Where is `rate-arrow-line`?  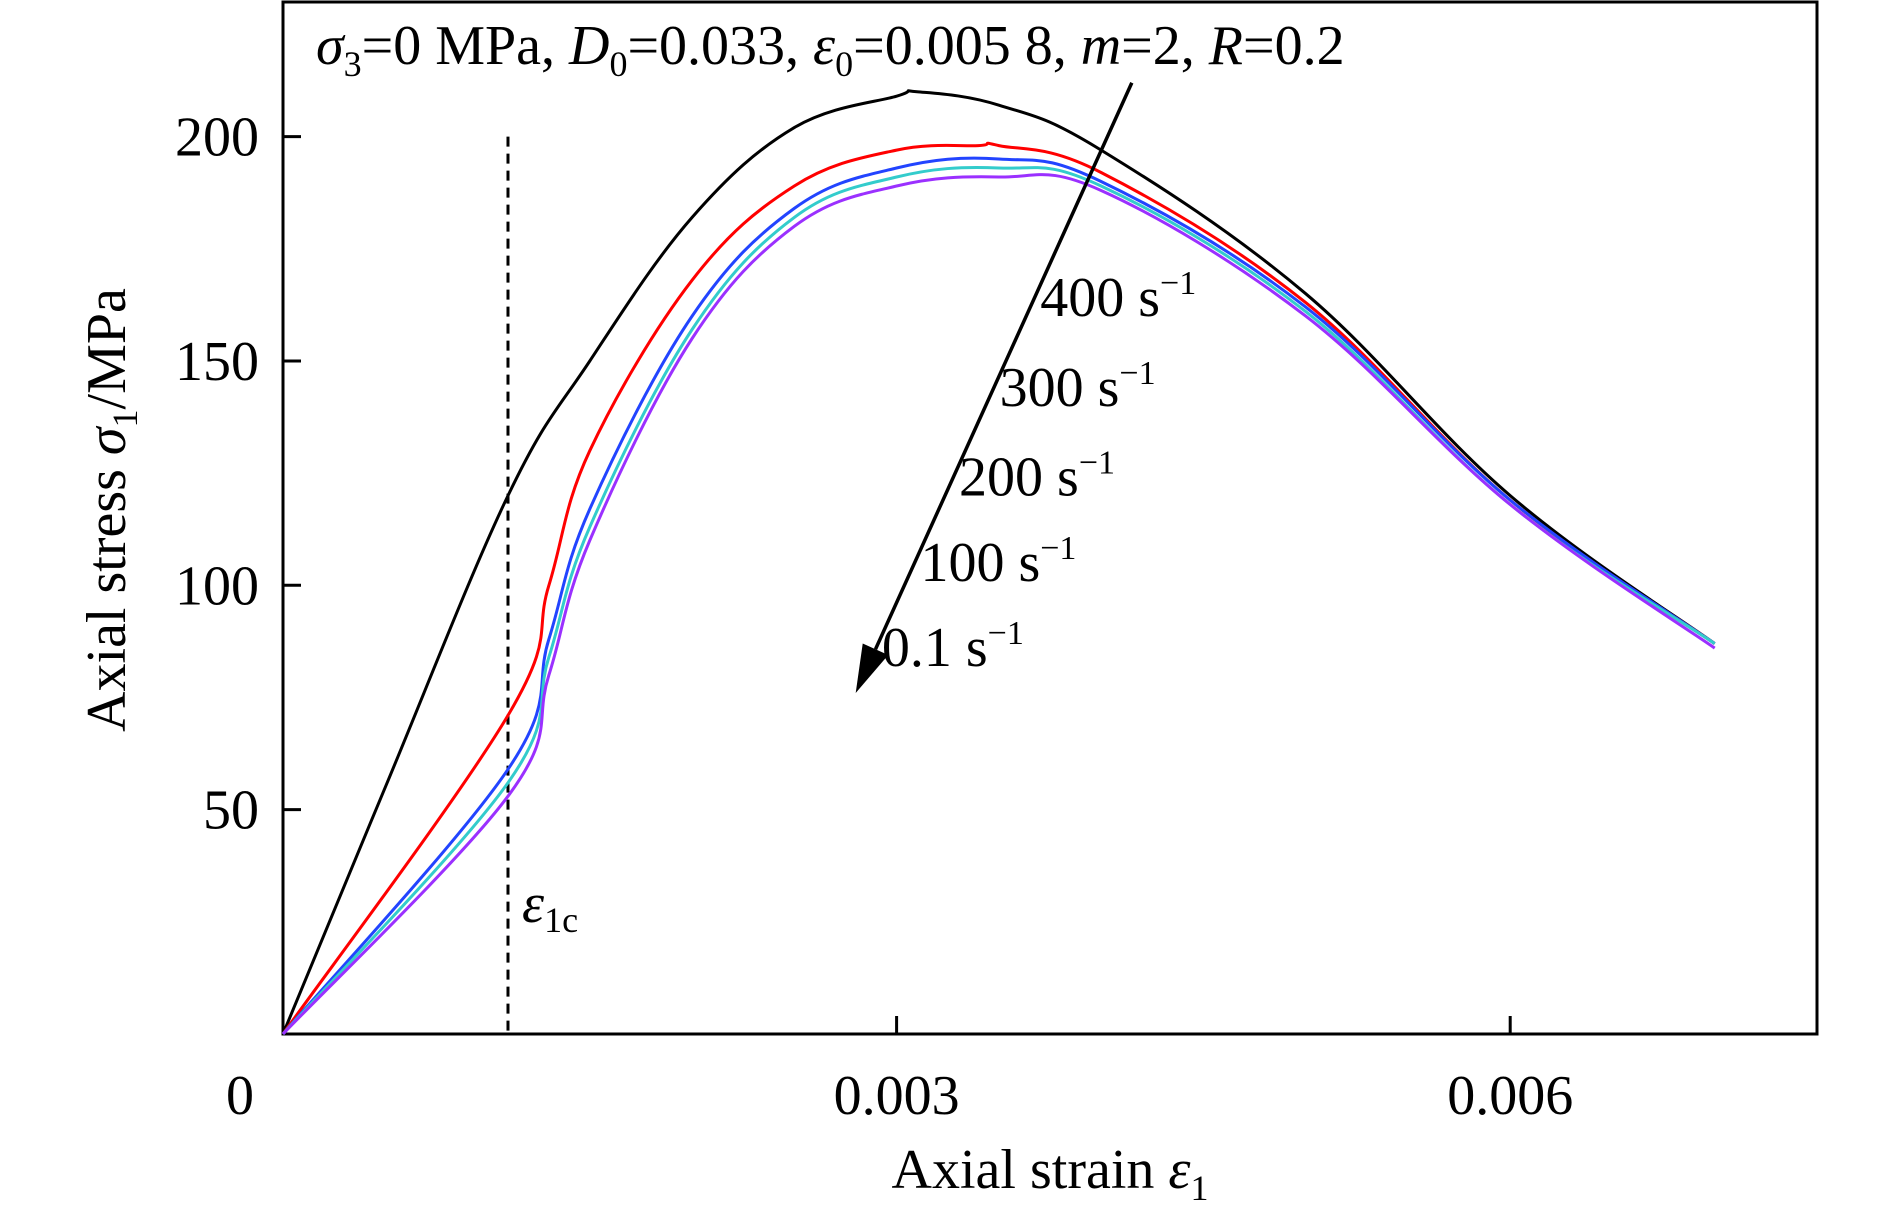 rate-arrow-line is located at coordinates (1003, 366).